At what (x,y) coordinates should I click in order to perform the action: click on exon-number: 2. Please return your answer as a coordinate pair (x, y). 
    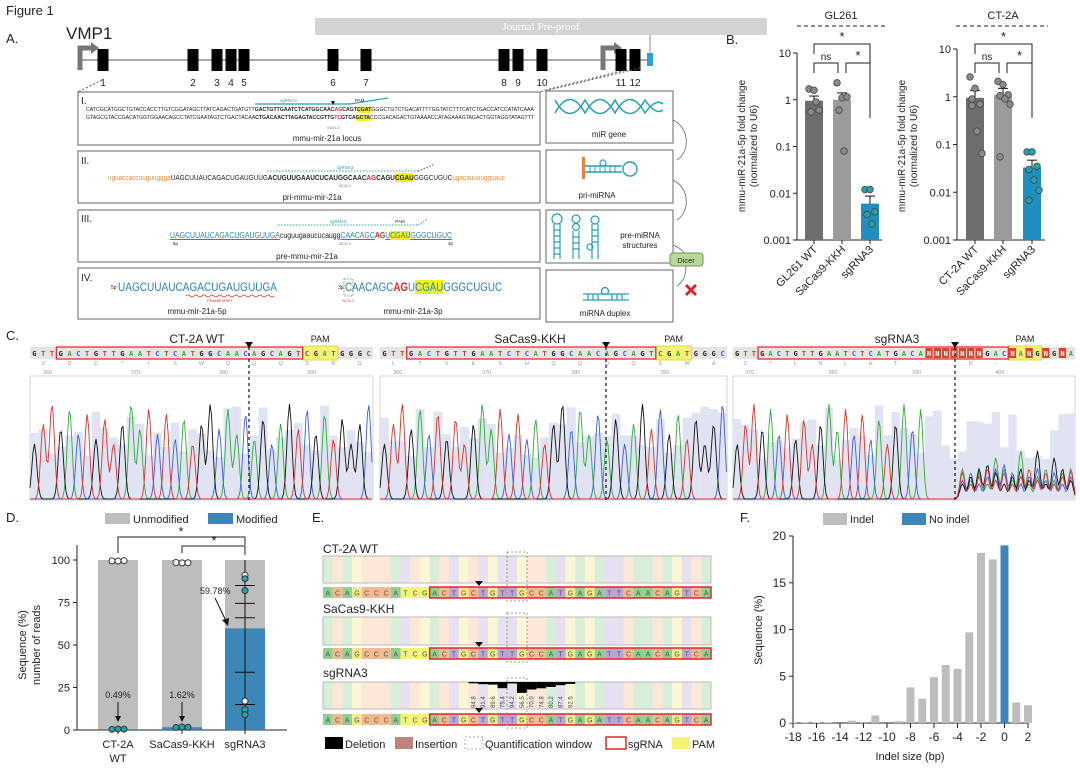
    Looking at the image, I should click on (193, 83).